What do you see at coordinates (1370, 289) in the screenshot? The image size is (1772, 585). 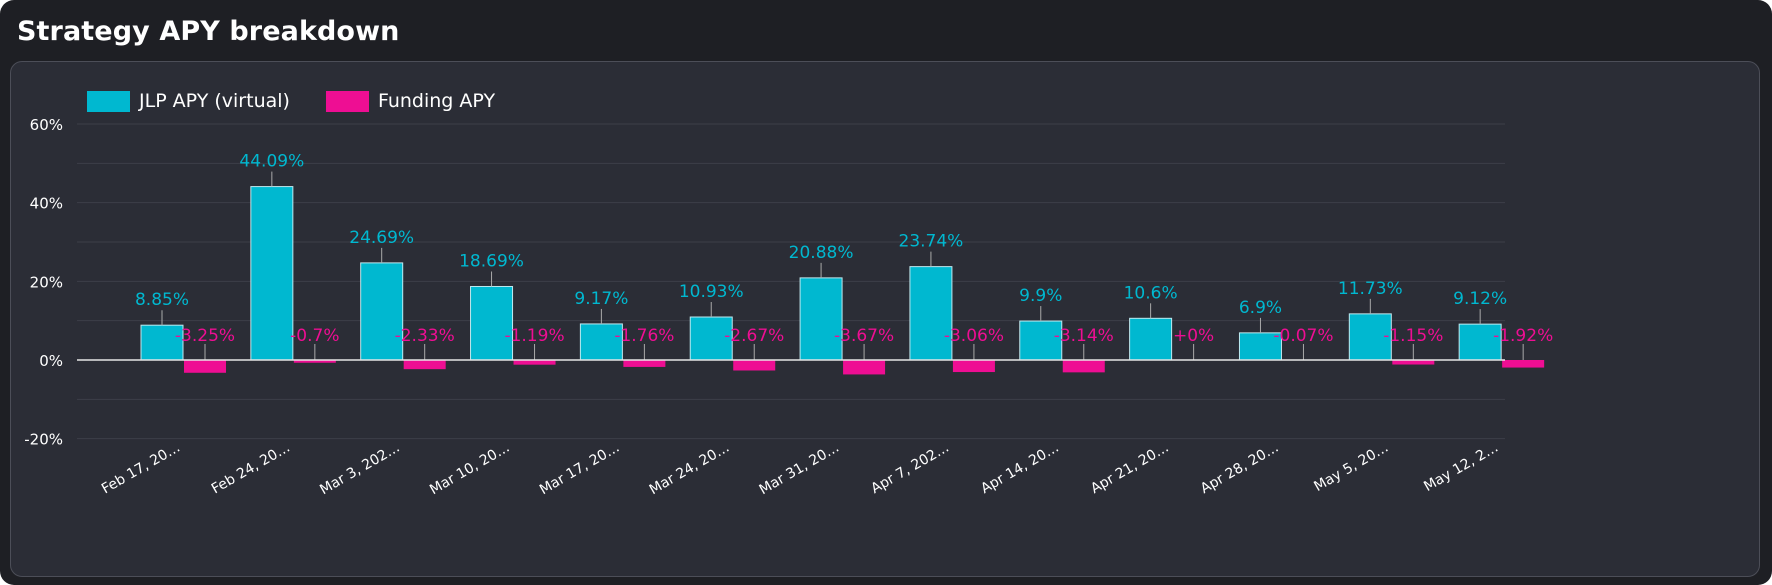 I see `jlp-apy-data-label: 11.73%` at bounding box center [1370, 289].